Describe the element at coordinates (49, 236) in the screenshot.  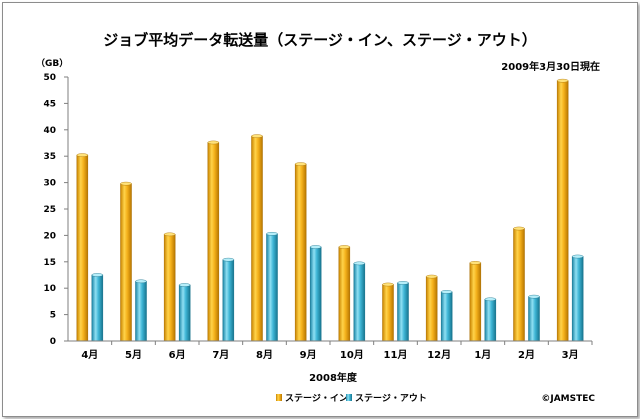
I see `y-tick-label: 20` at that location.